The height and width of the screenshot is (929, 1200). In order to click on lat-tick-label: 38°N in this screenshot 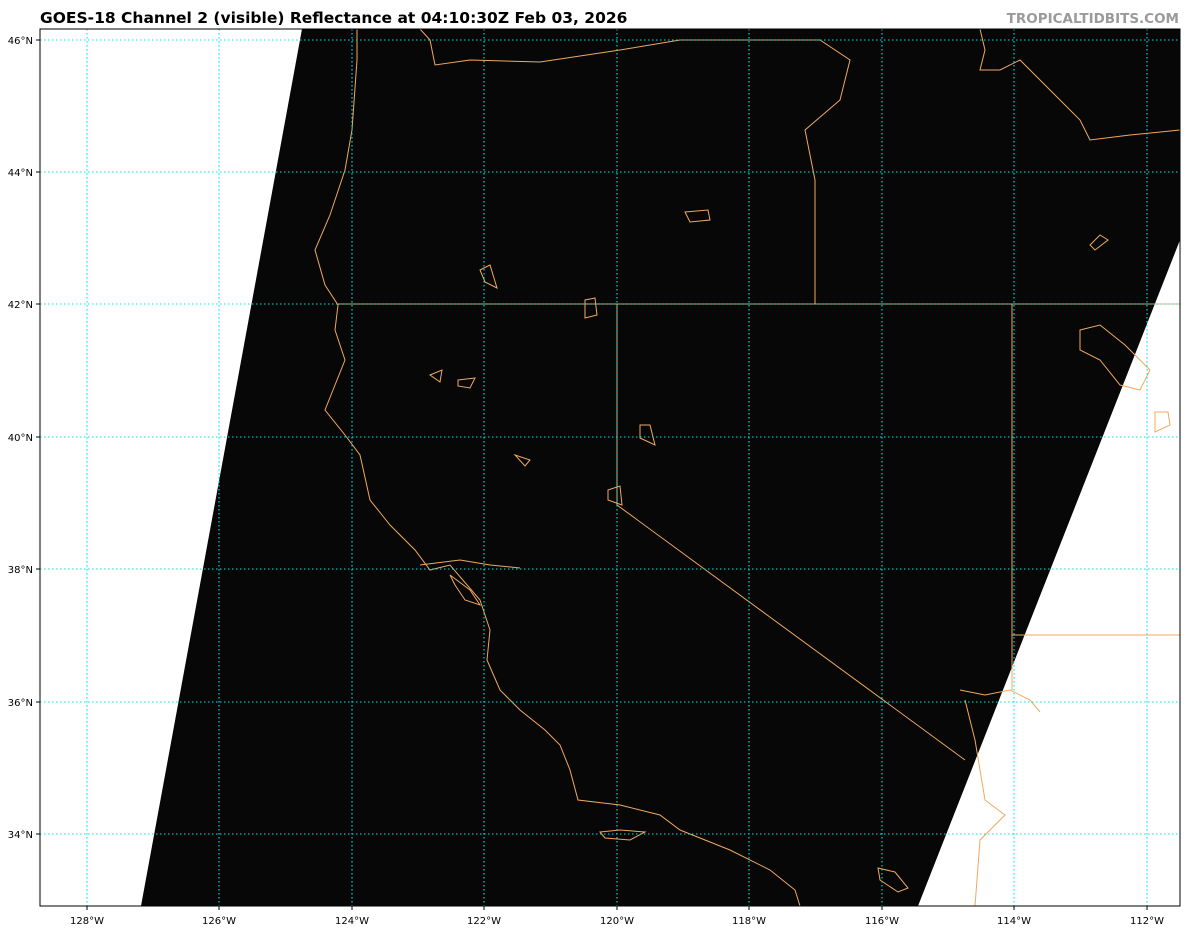, I will do `click(20, 570)`.